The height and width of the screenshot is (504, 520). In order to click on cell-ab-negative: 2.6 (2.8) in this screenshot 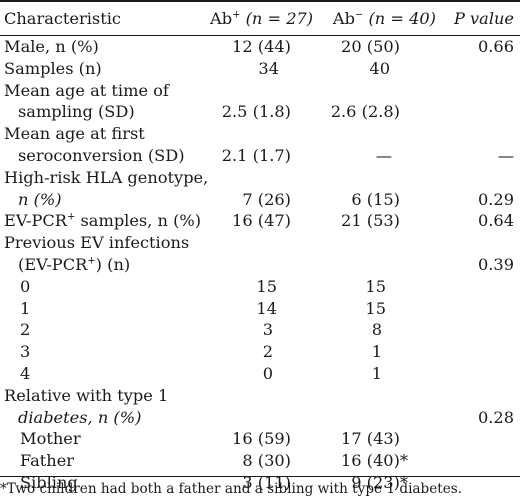, I will do `click(365, 112)`.